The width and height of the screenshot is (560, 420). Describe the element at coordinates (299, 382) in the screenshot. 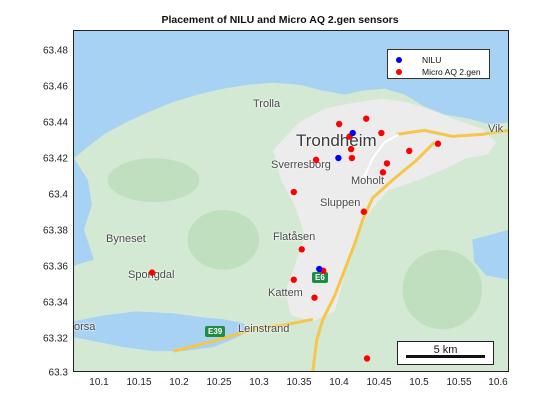

I see `x-tick-label: 10.35` at that location.